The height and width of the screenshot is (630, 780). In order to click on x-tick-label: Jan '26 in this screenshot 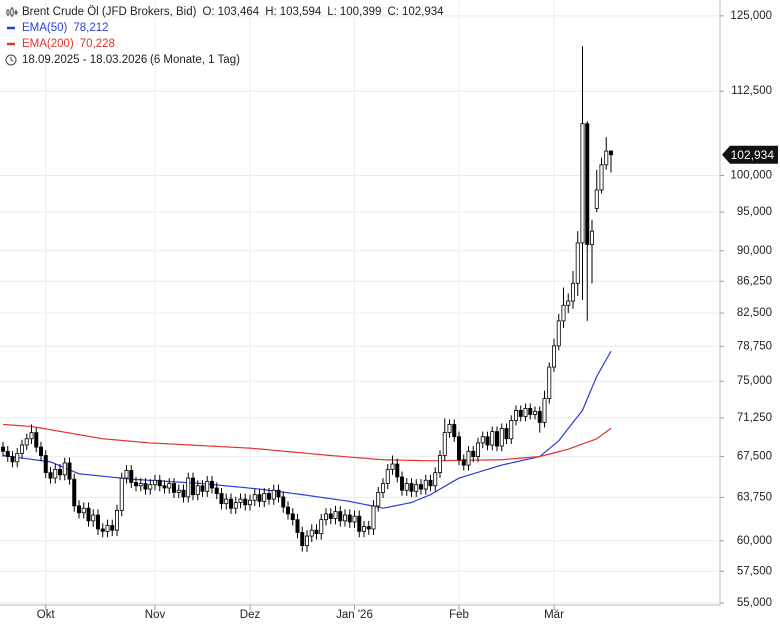, I will do `click(354, 615)`.